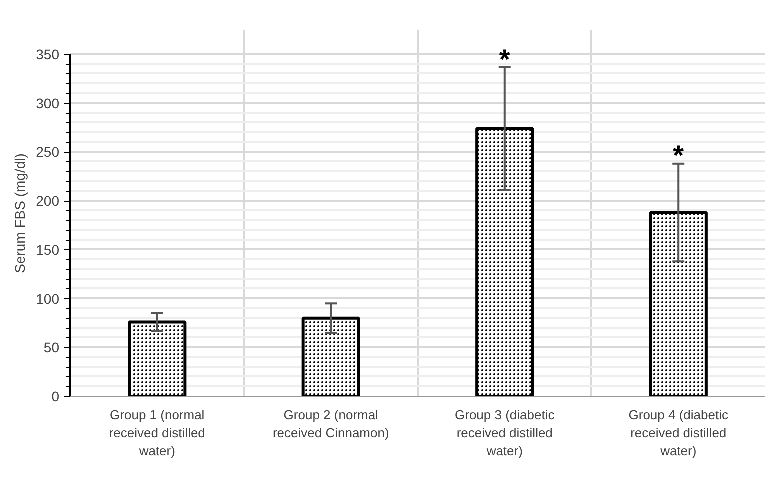 The width and height of the screenshot is (782, 486). I want to click on y-tick-label: 250, so click(48, 152).